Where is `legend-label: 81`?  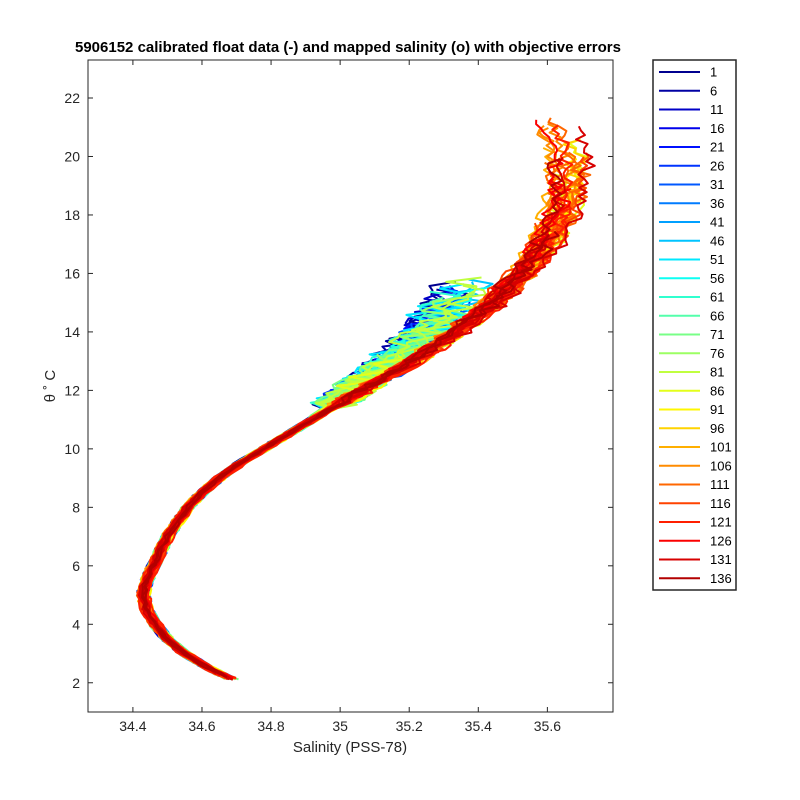
legend-label: 81 is located at coordinates (717, 372).